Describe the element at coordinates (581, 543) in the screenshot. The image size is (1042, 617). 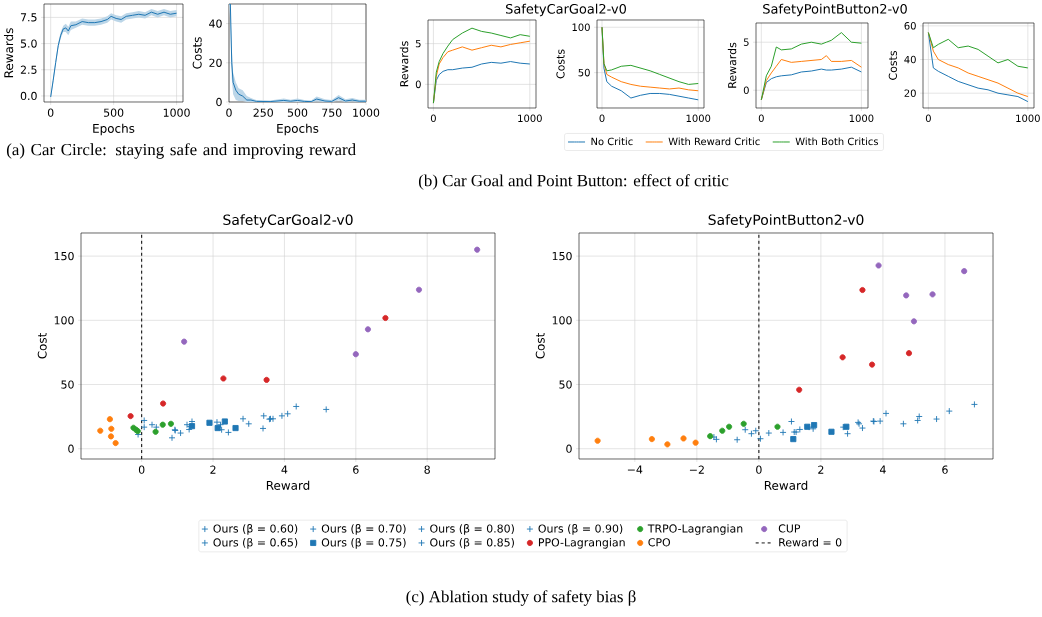
I see `legend-label: PPO-Lagrangian` at that location.